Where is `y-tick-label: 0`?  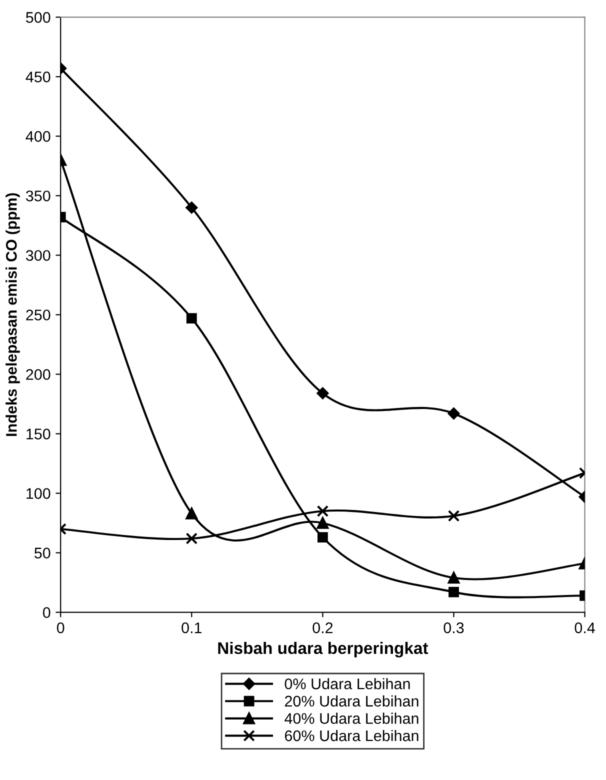
y-tick-label: 0 is located at coordinates (46, 612).